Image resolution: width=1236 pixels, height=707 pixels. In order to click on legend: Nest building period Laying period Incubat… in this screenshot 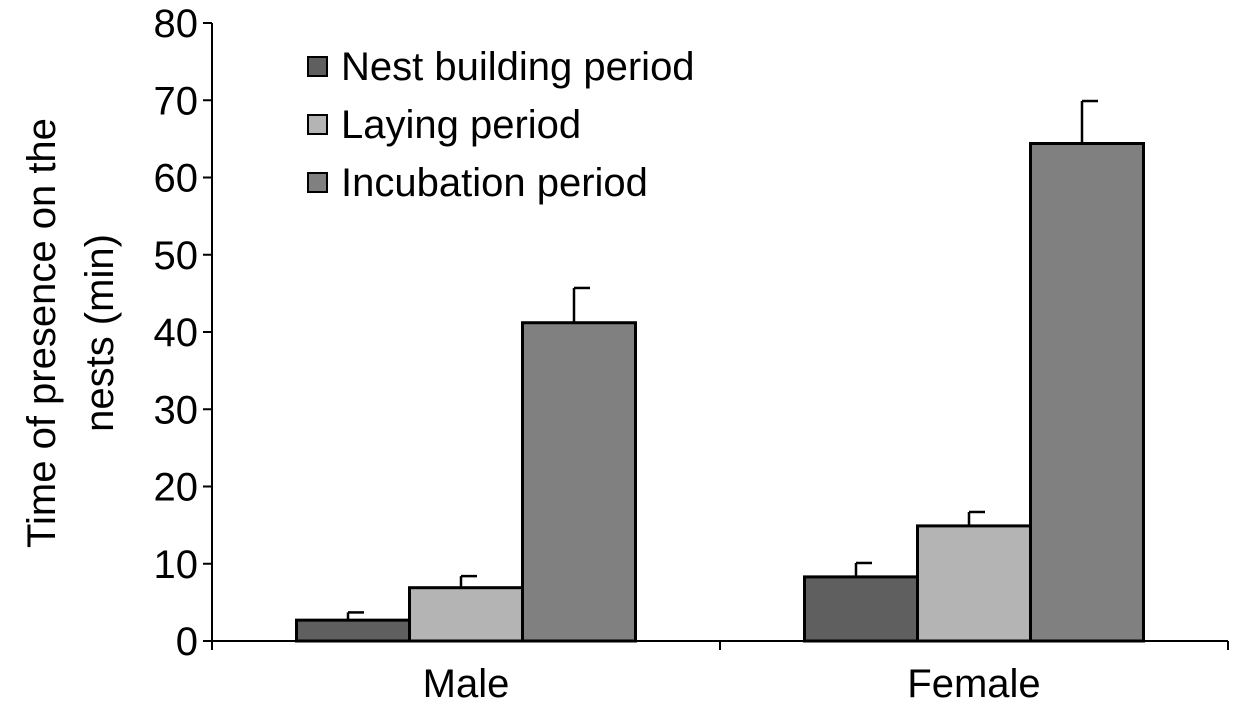, I will do `click(501, 125)`.